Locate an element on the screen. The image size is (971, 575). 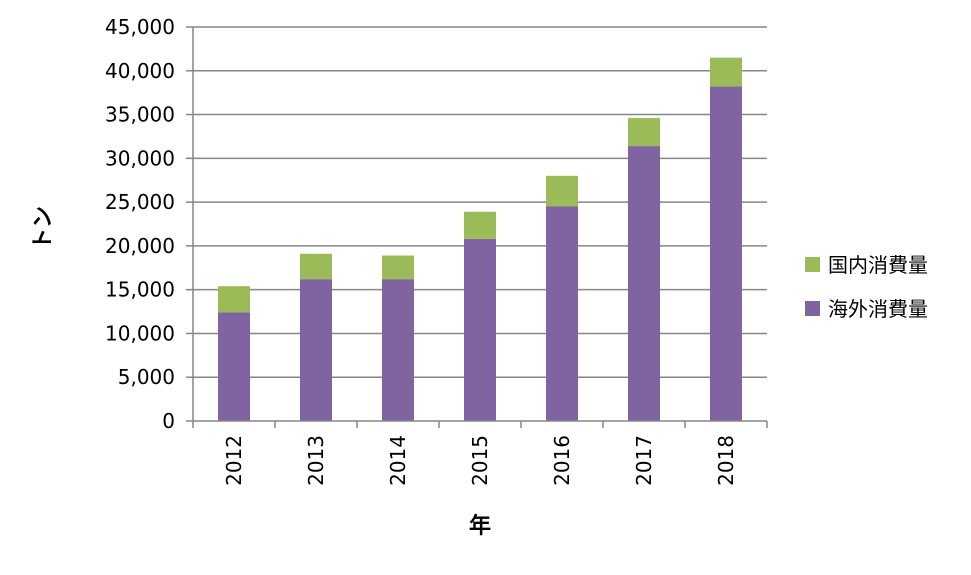
y-tick-label: 5,000 is located at coordinates (146, 377).